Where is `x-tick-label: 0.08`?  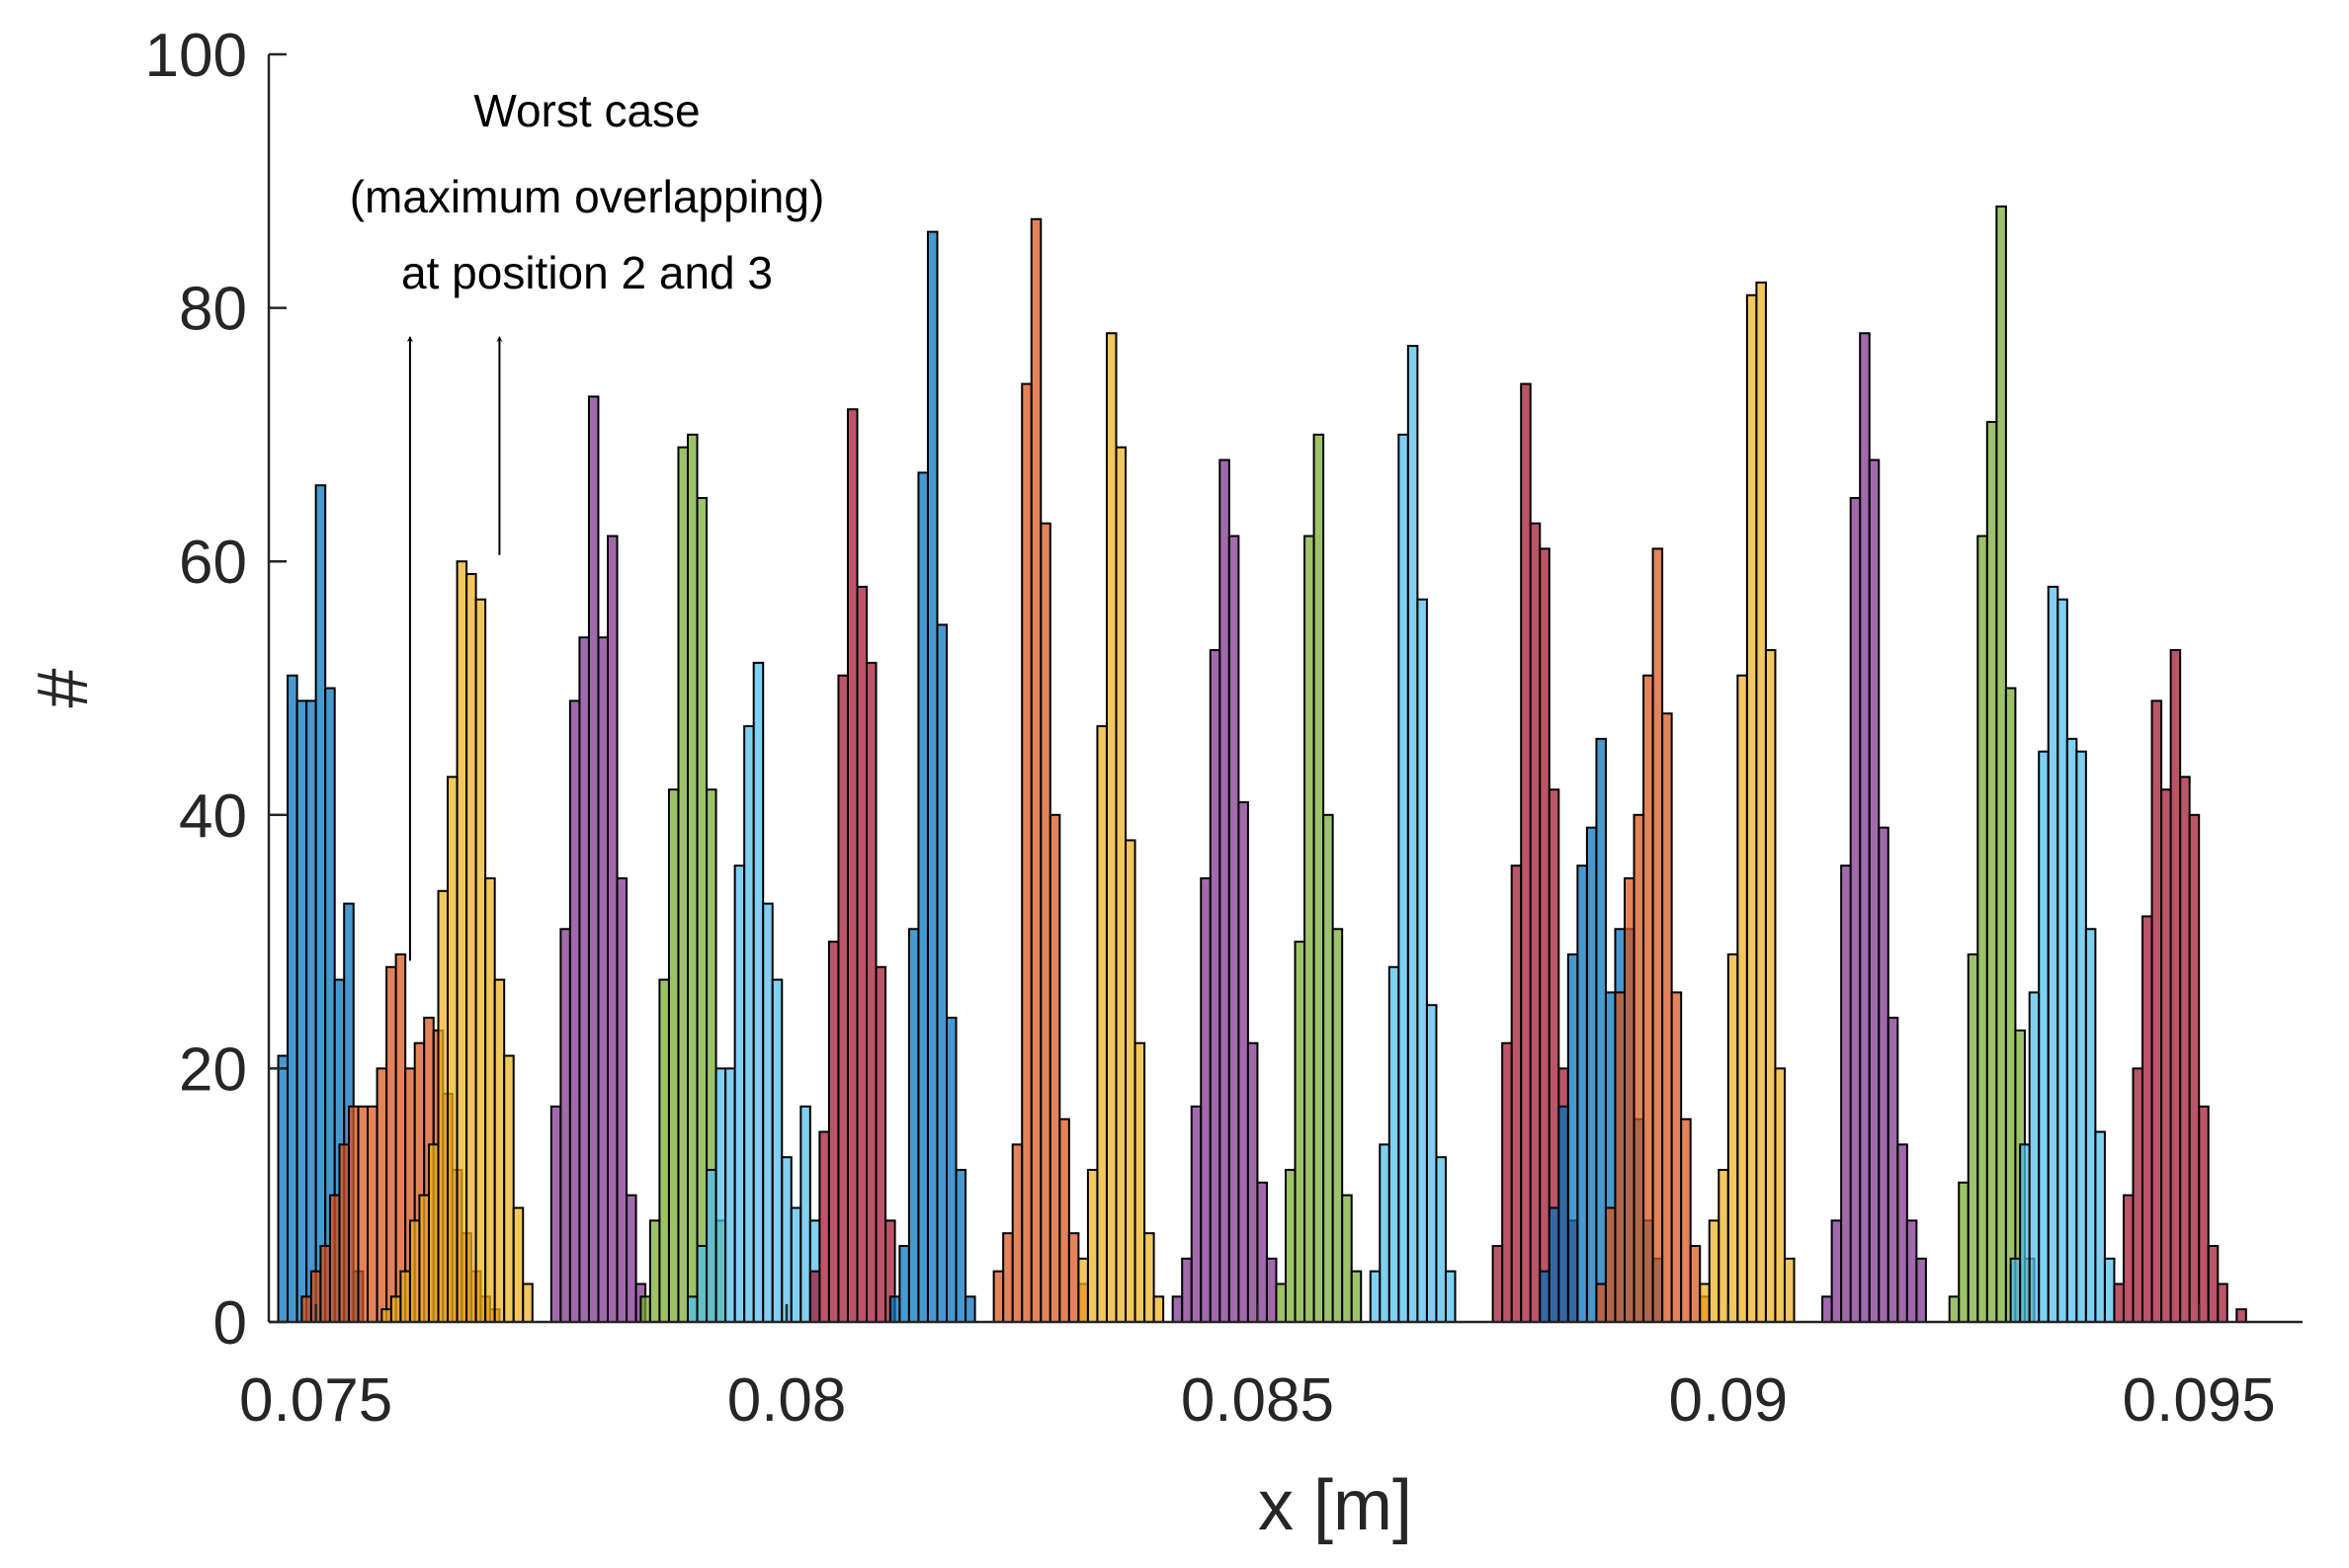 x-tick-label: 0.08 is located at coordinates (787, 1400).